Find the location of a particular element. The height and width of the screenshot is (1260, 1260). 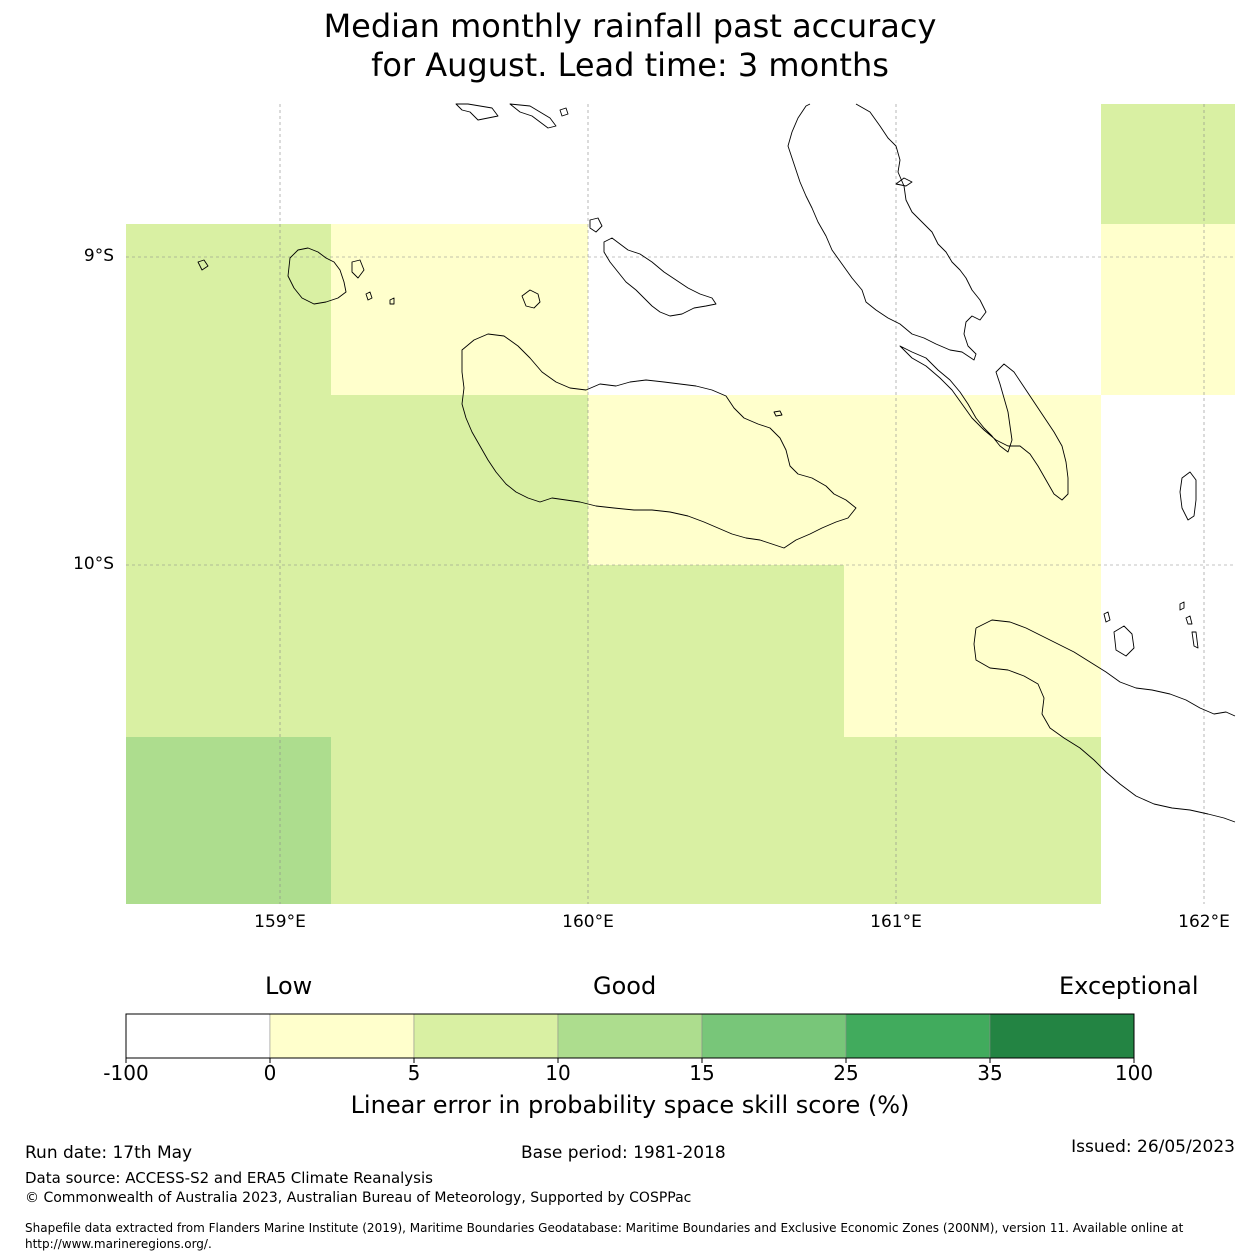

colorbar-tick-label: 100 is located at coordinates (1134, 1073).